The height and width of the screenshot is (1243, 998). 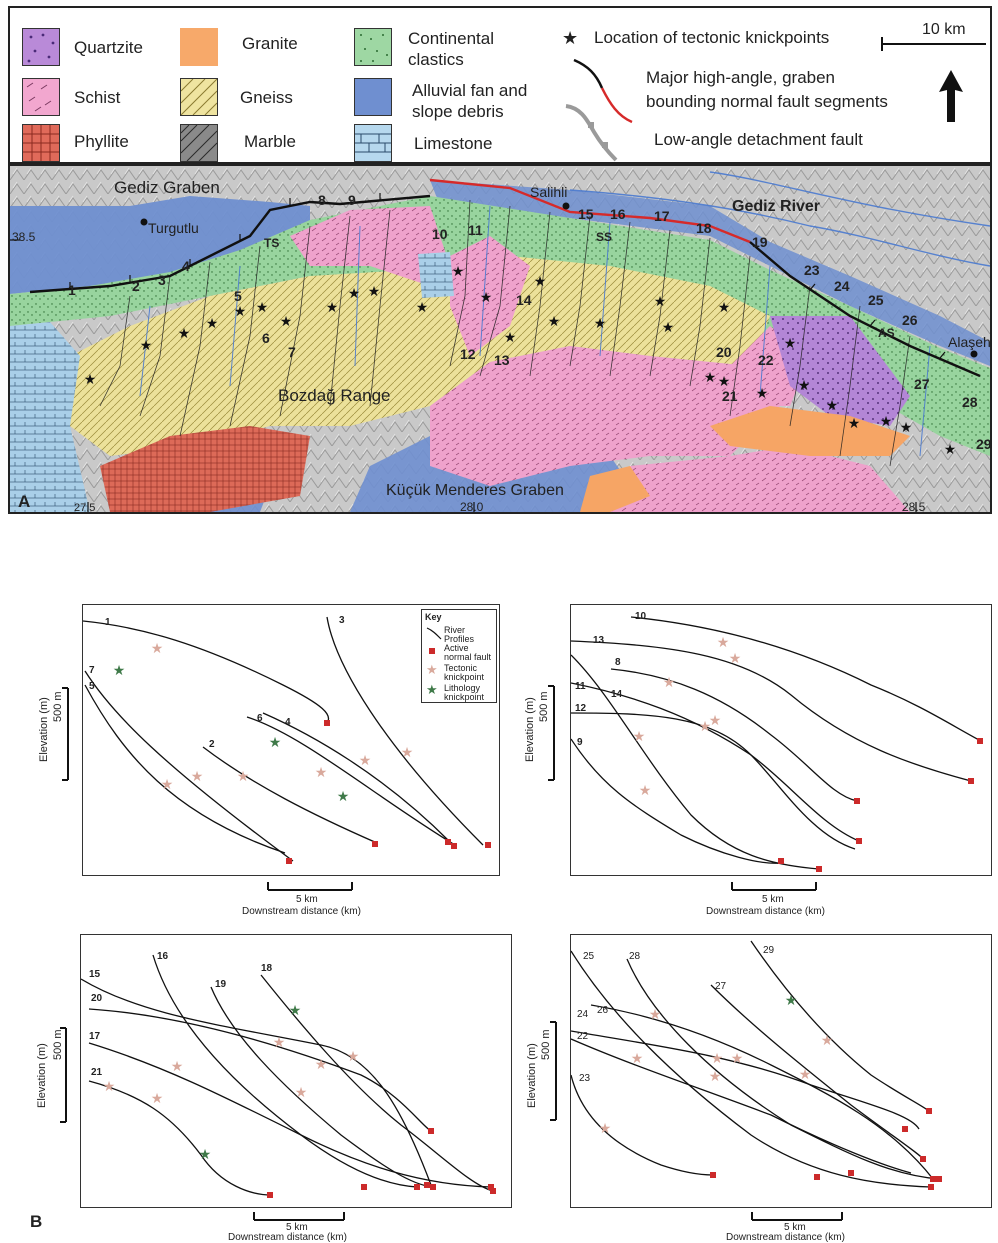 I want to click on map-scale-label: 10 km, so click(x=944, y=29).